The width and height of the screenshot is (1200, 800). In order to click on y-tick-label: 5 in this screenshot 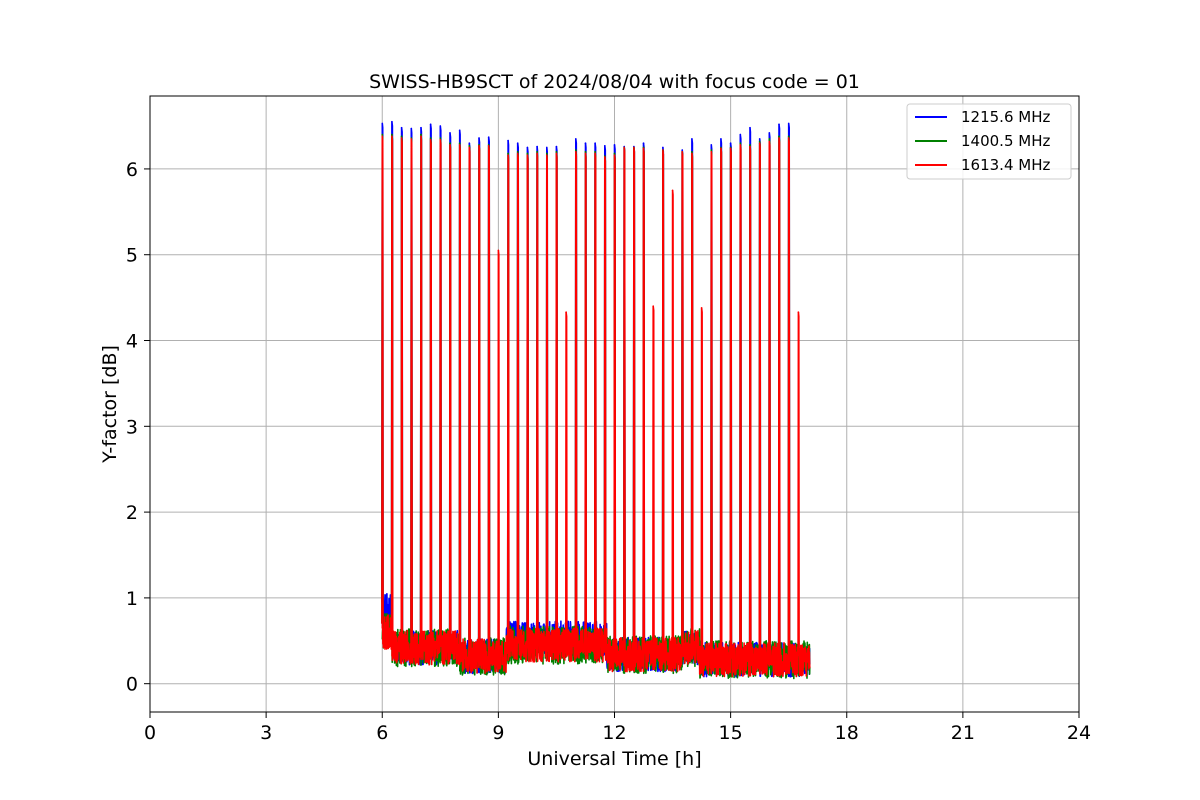, I will do `click(132, 256)`.